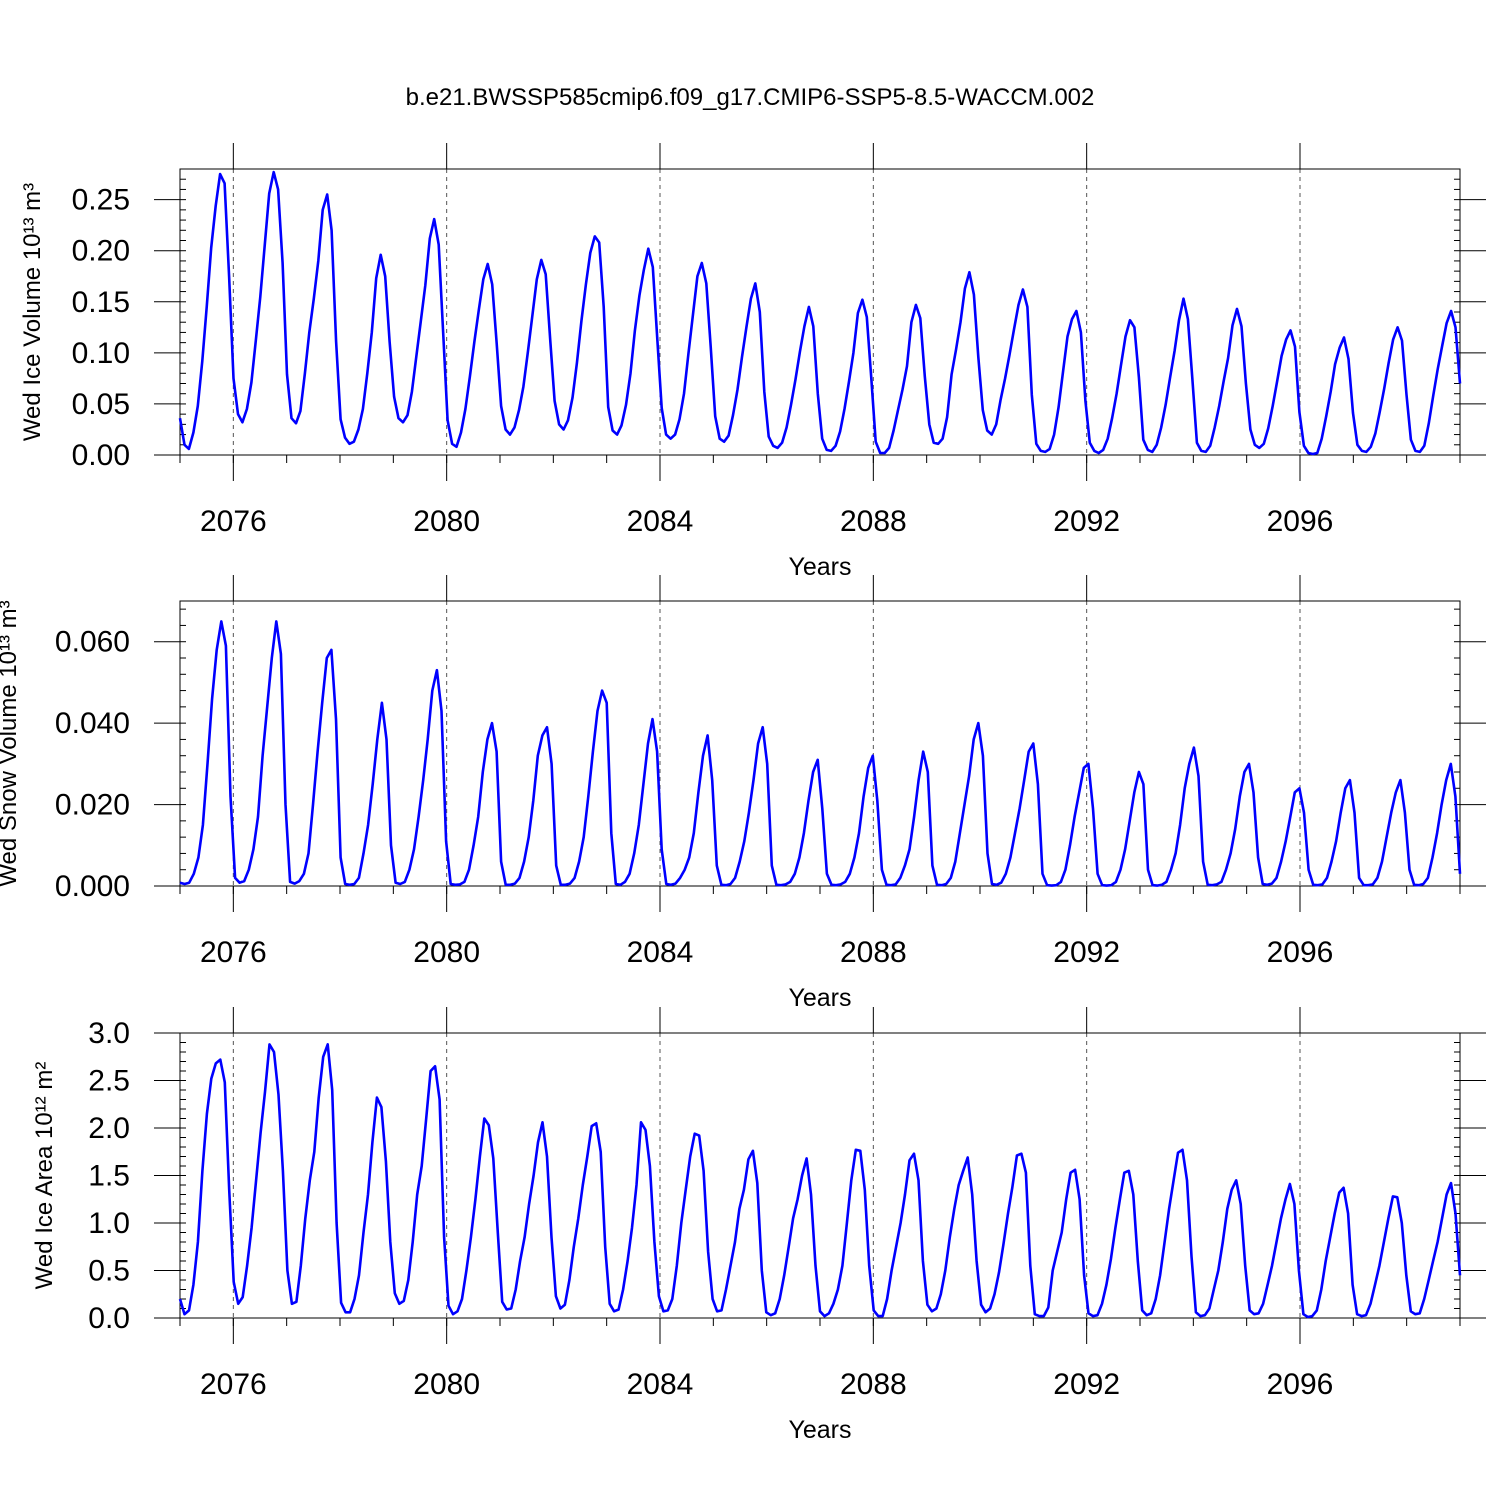 The height and width of the screenshot is (1500, 1500). Describe the element at coordinates (101, 251) in the screenshot. I see `y-tick-label: 0.20` at that location.